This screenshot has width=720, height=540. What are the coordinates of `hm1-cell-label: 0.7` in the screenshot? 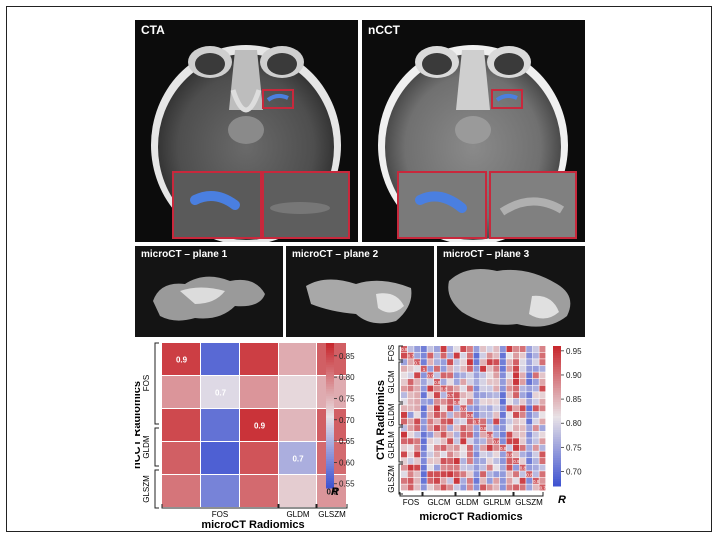 It's located at (221, 393).